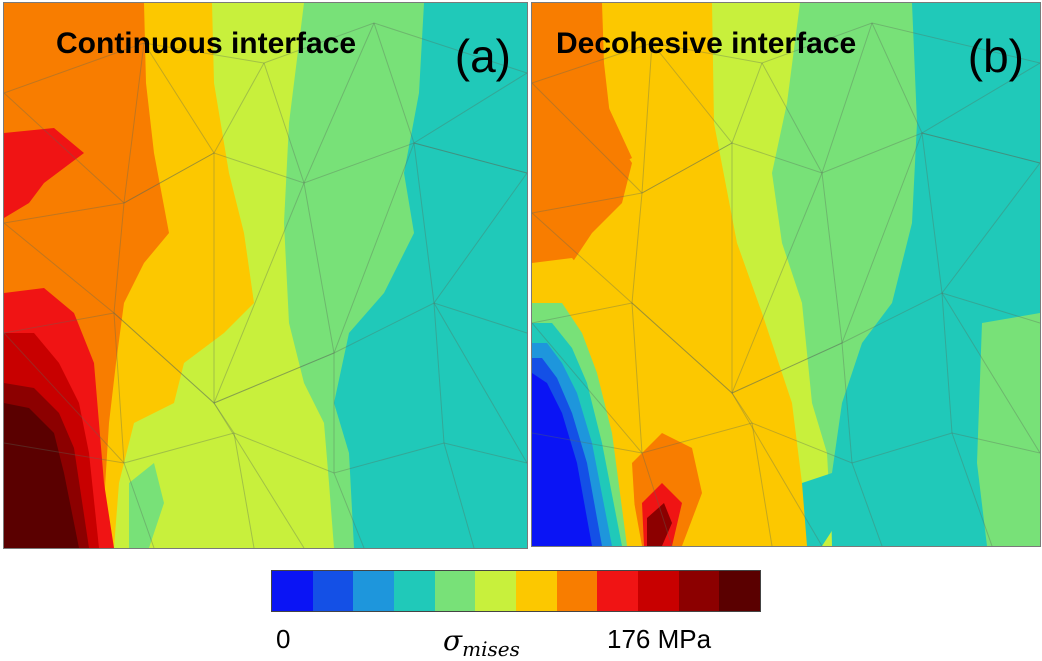 Image resolution: width=1042 pixels, height=661 pixels. What do you see at coordinates (283, 639) in the screenshot?
I see `colorbar-min-label: 0` at bounding box center [283, 639].